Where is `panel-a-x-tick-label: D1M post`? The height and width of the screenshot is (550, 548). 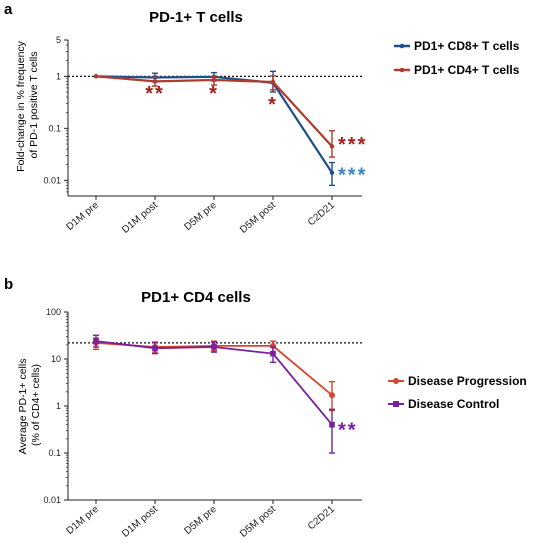 panel-a-x-tick-label: D1M post is located at coordinates (140, 218).